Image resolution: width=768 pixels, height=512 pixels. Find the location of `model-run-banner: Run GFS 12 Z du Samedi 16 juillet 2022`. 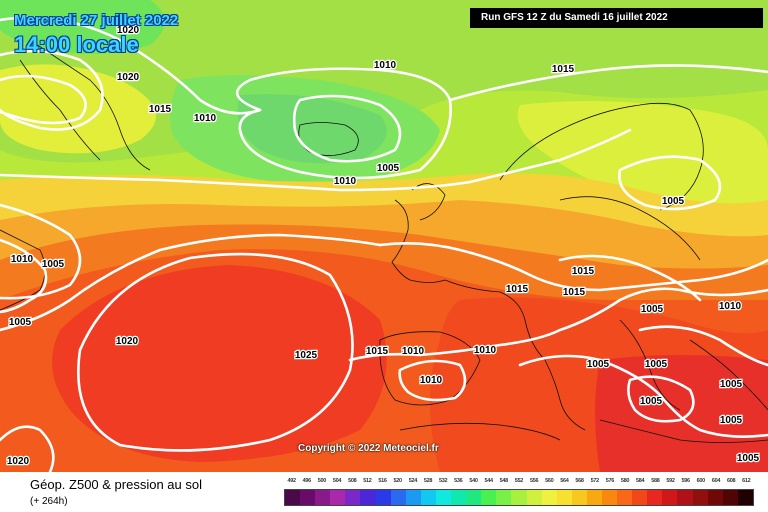

model-run-banner: Run GFS 12 Z du Samedi 16 juillet 2022 is located at coordinates (616, 18).